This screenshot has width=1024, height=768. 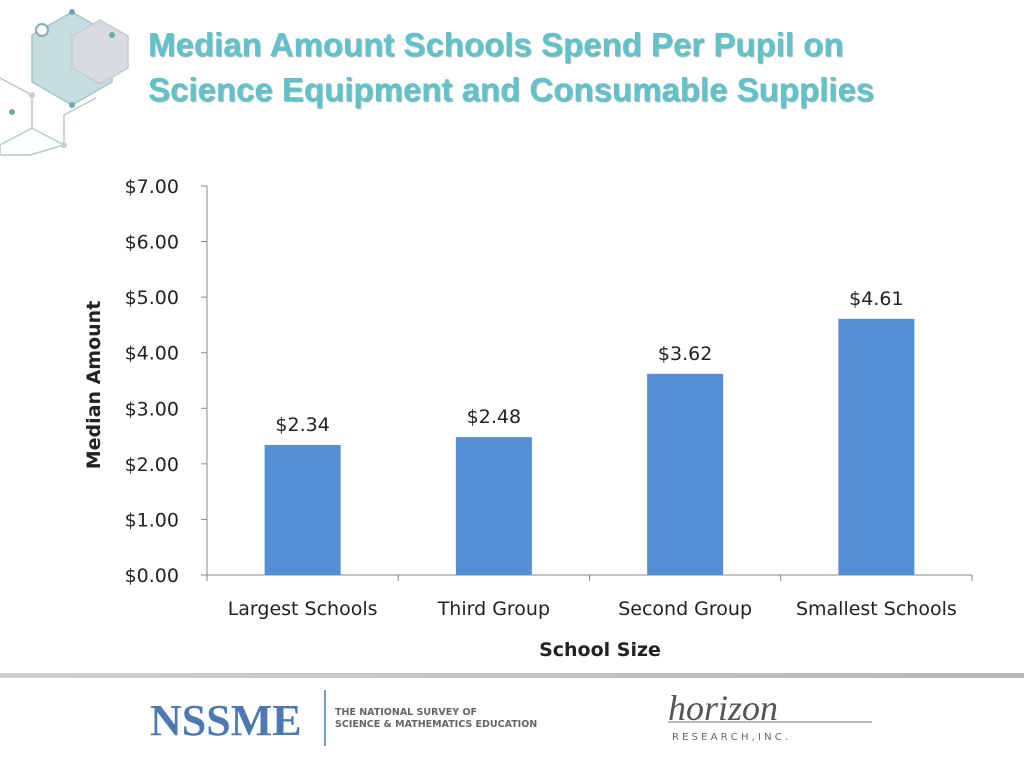 I want to click on x-tick-label: Third Group, so click(x=493, y=609).